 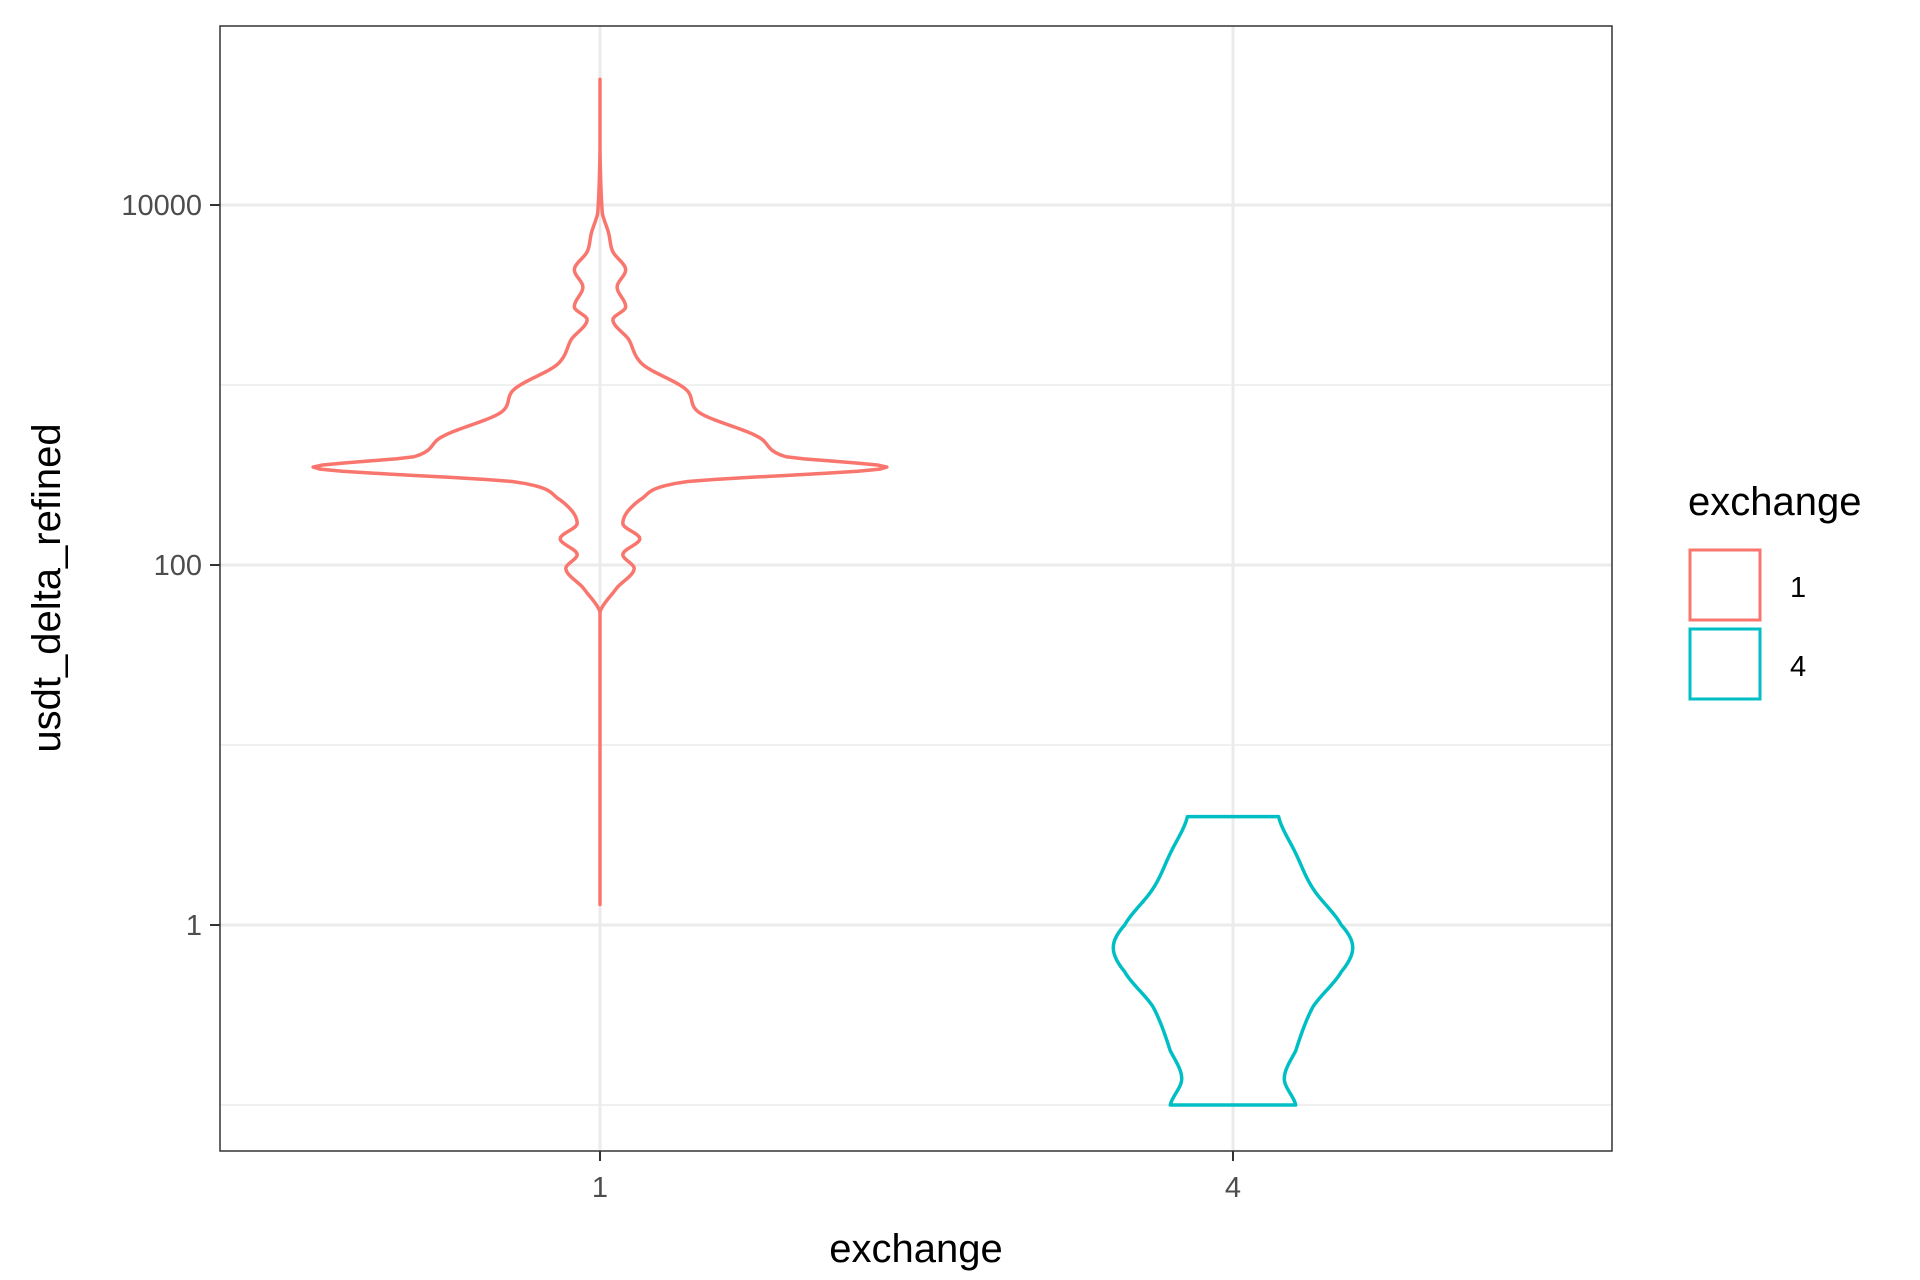 What do you see at coordinates (1233, 1188) in the screenshot?
I see `x-tick-label: 4` at bounding box center [1233, 1188].